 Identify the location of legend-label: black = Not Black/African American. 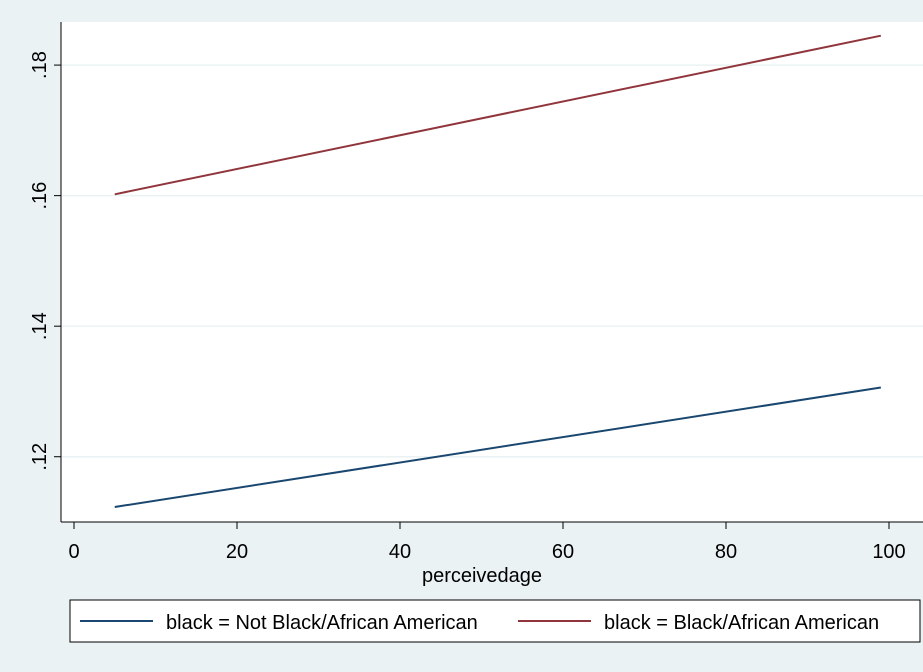
(322, 623).